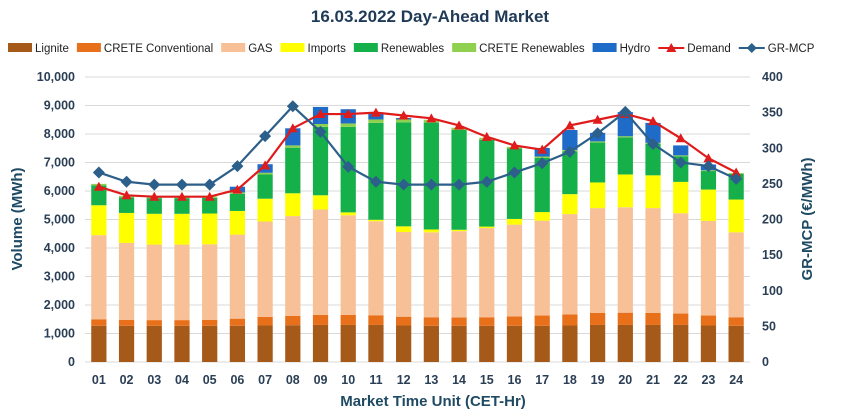 The height and width of the screenshot is (412, 860). I want to click on x-tick-label: 17, so click(542, 380).